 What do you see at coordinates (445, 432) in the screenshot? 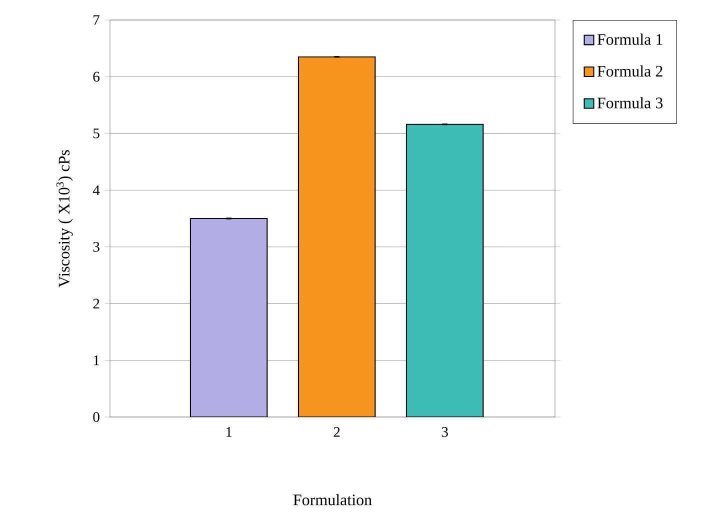
I see `x-tick-label: 3` at bounding box center [445, 432].